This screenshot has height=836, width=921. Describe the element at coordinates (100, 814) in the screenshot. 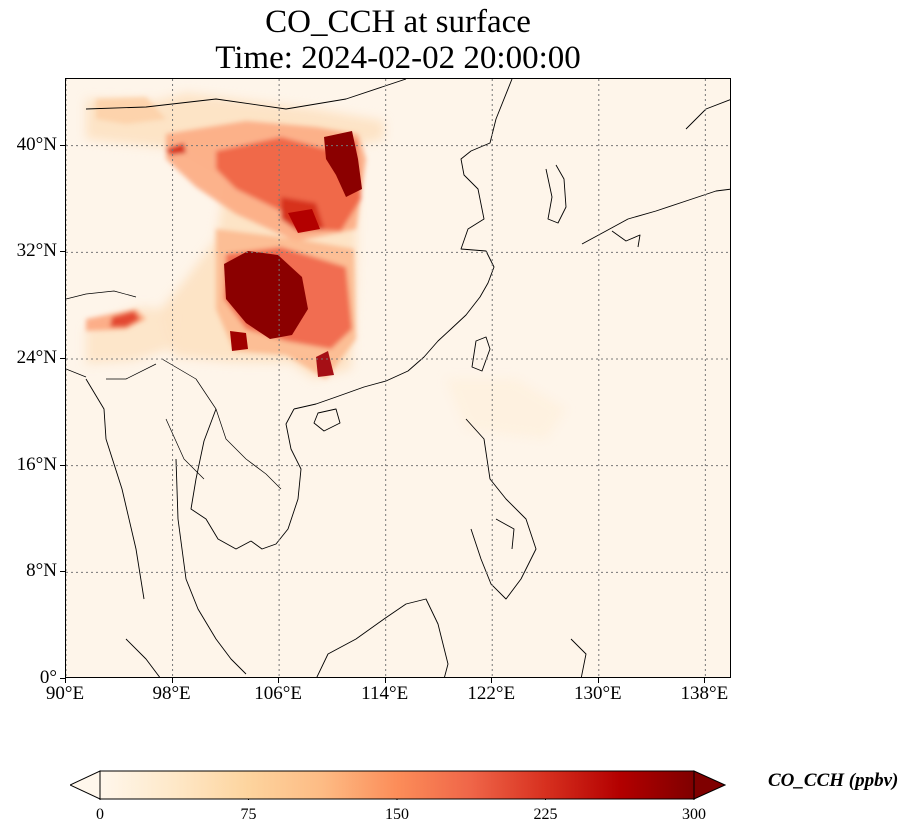

I see `colorbar-tick-label: 0` at that location.